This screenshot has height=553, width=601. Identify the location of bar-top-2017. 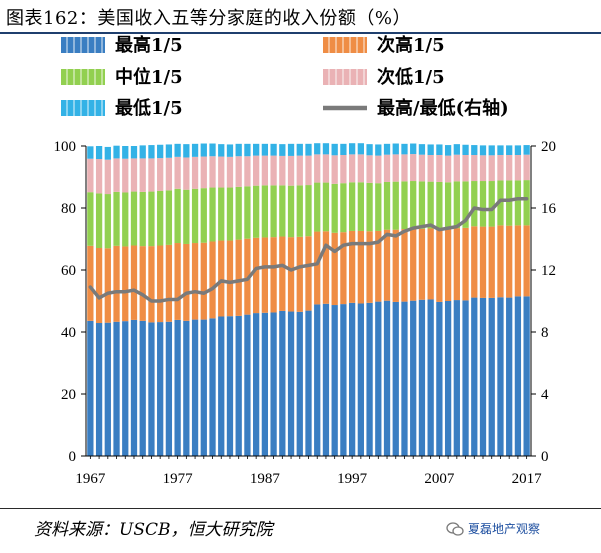
(526, 376).